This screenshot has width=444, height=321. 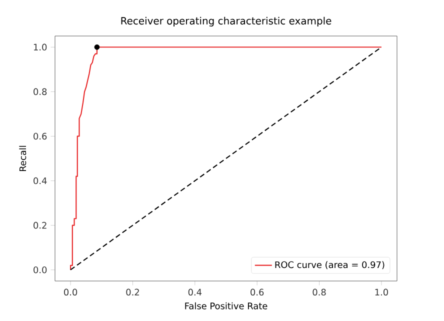 What do you see at coordinates (132, 292) in the screenshot?
I see `x-tick-label: 0.2` at bounding box center [132, 292].